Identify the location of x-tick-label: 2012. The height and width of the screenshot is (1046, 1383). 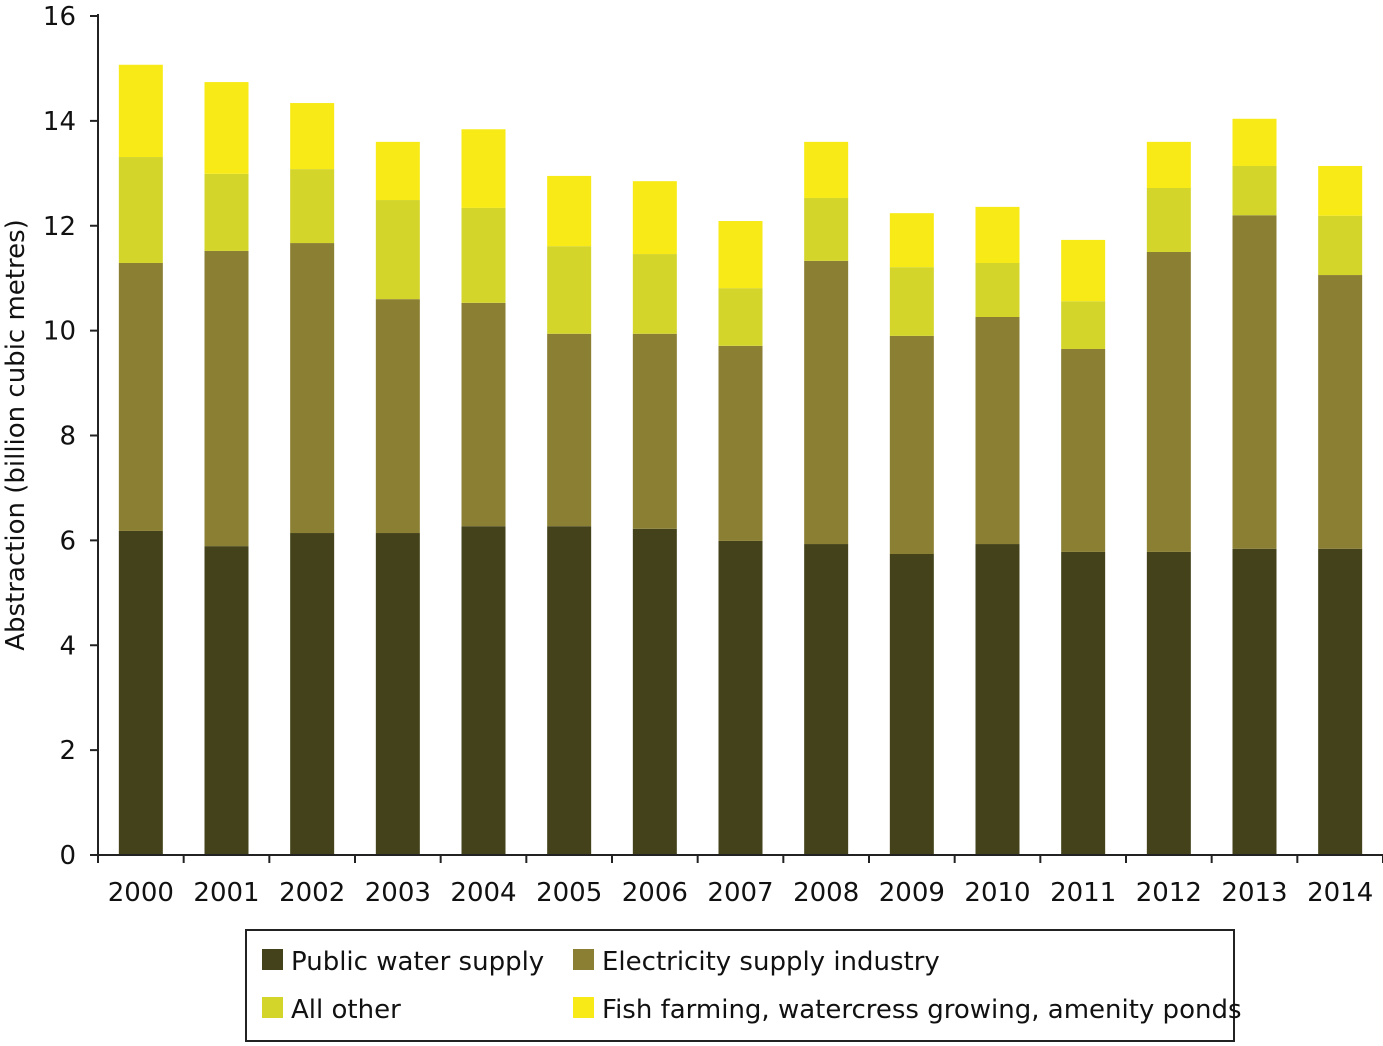
(1169, 893).